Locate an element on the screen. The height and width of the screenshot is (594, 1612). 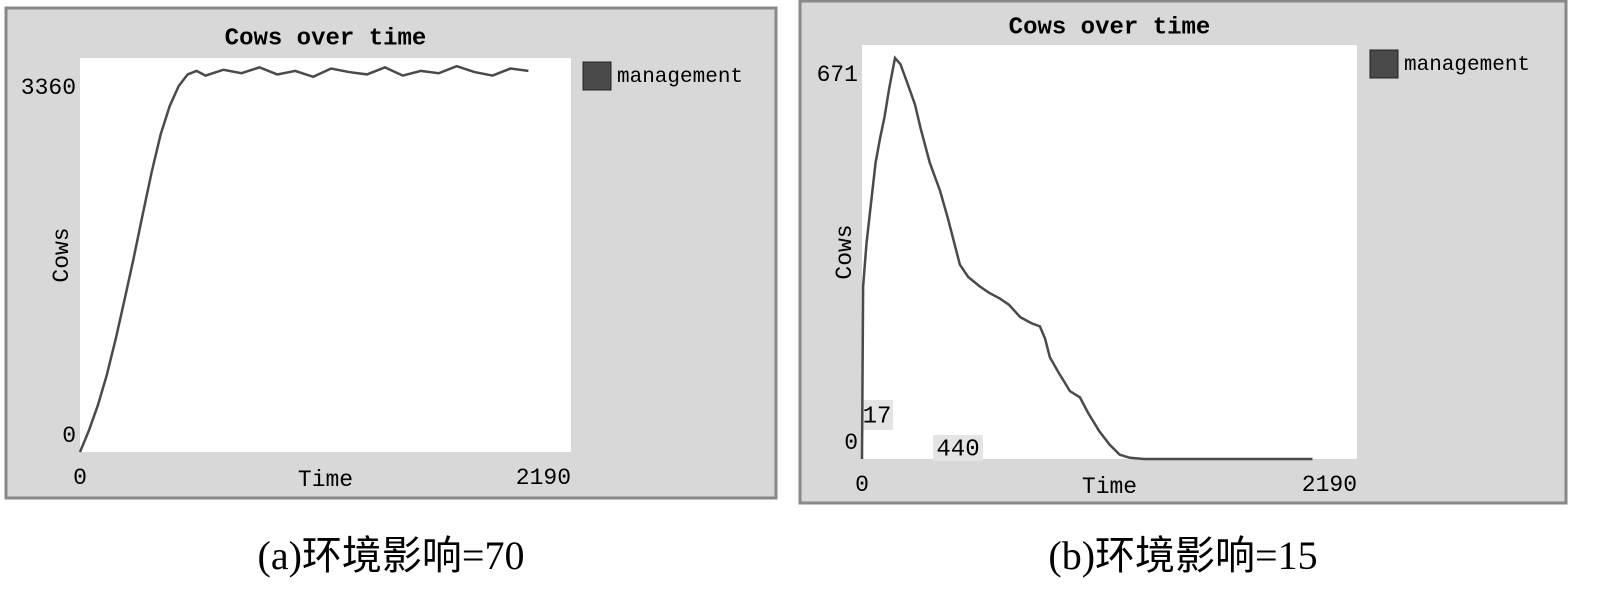
annotation: 440 is located at coordinates (957, 449).